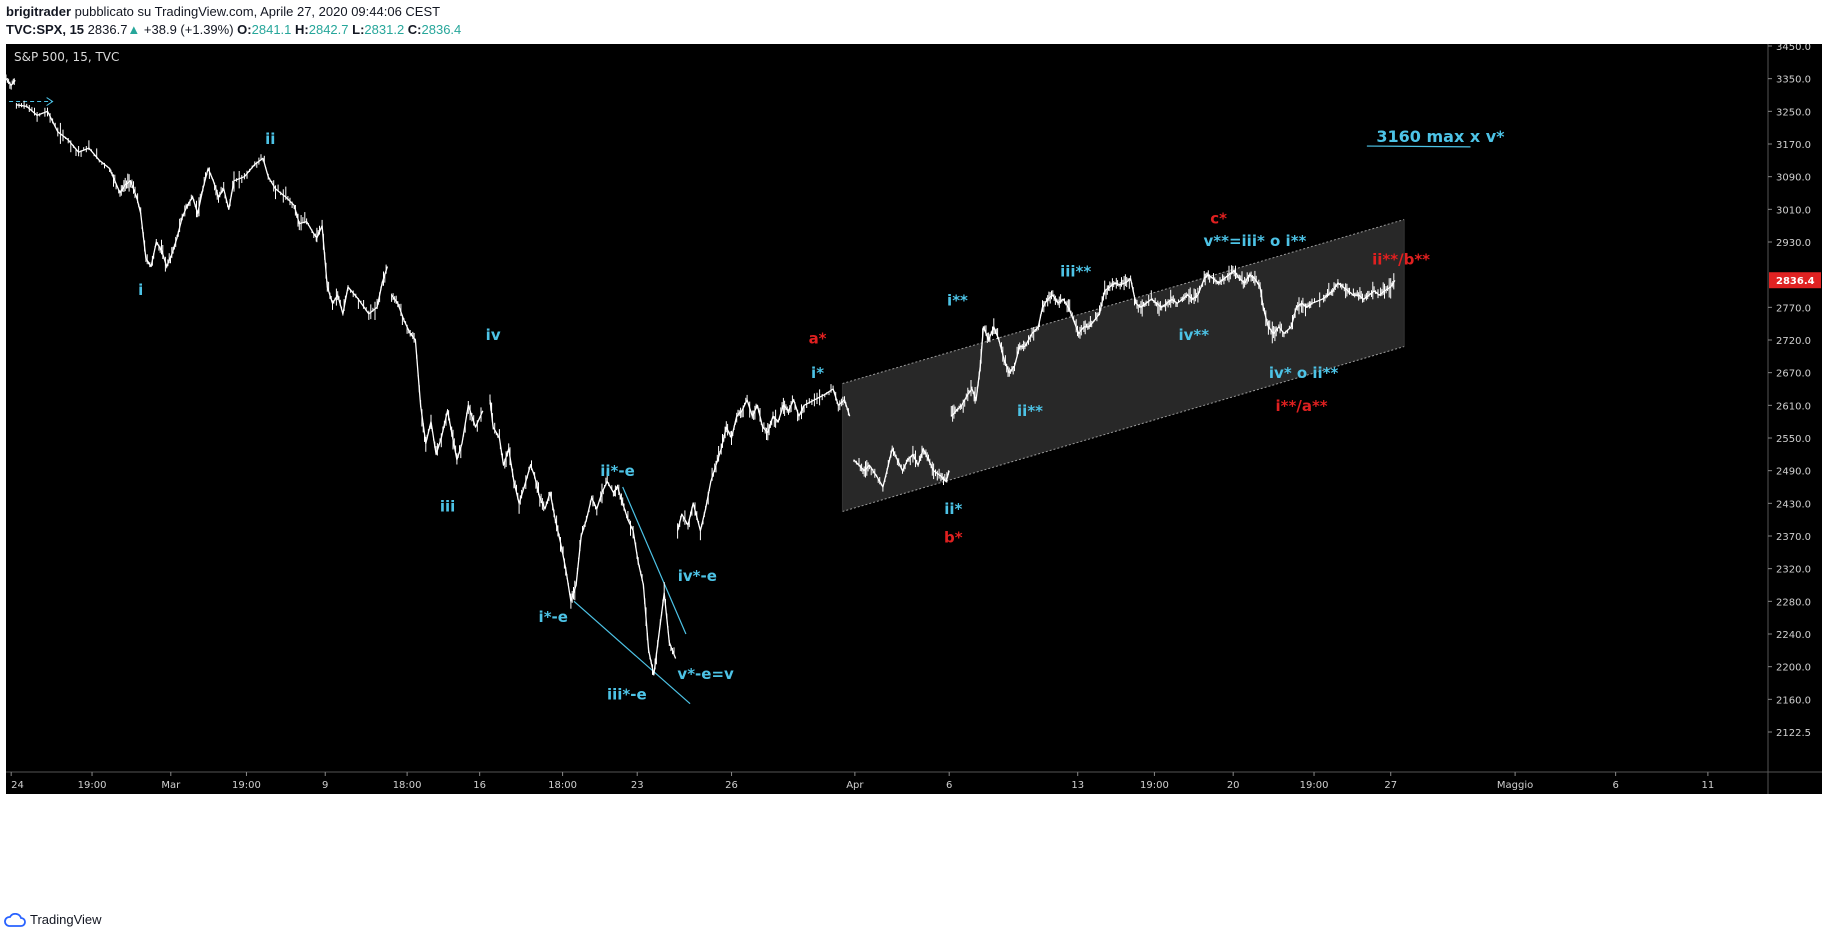 The width and height of the screenshot is (1828, 938). What do you see at coordinates (1793, 341) in the screenshot?
I see `price-tick-label: 2720.0` at bounding box center [1793, 341].